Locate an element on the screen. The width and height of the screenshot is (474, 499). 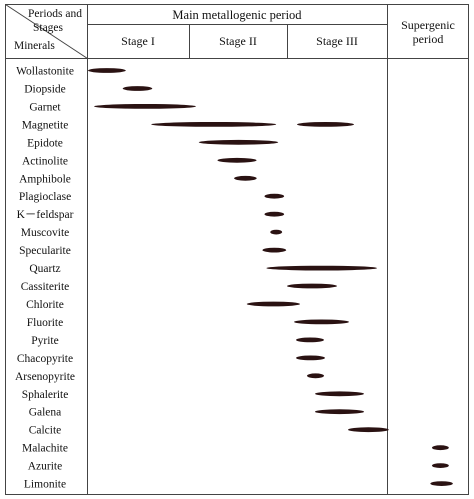
bar-plagioclase is located at coordinates (274, 196).